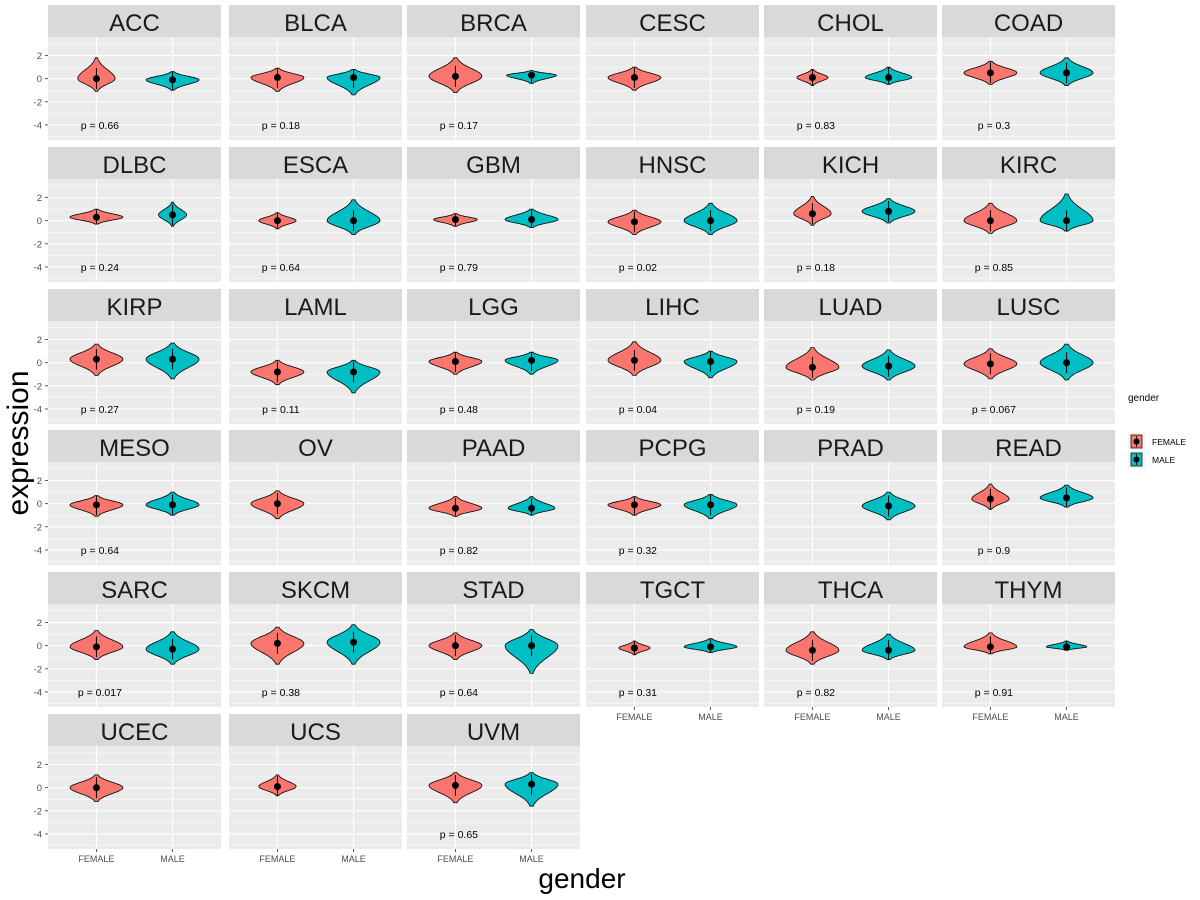 The height and width of the screenshot is (900, 1200). Describe the element at coordinates (493, 23) in the screenshot. I see `facet-title: BRCA` at that location.